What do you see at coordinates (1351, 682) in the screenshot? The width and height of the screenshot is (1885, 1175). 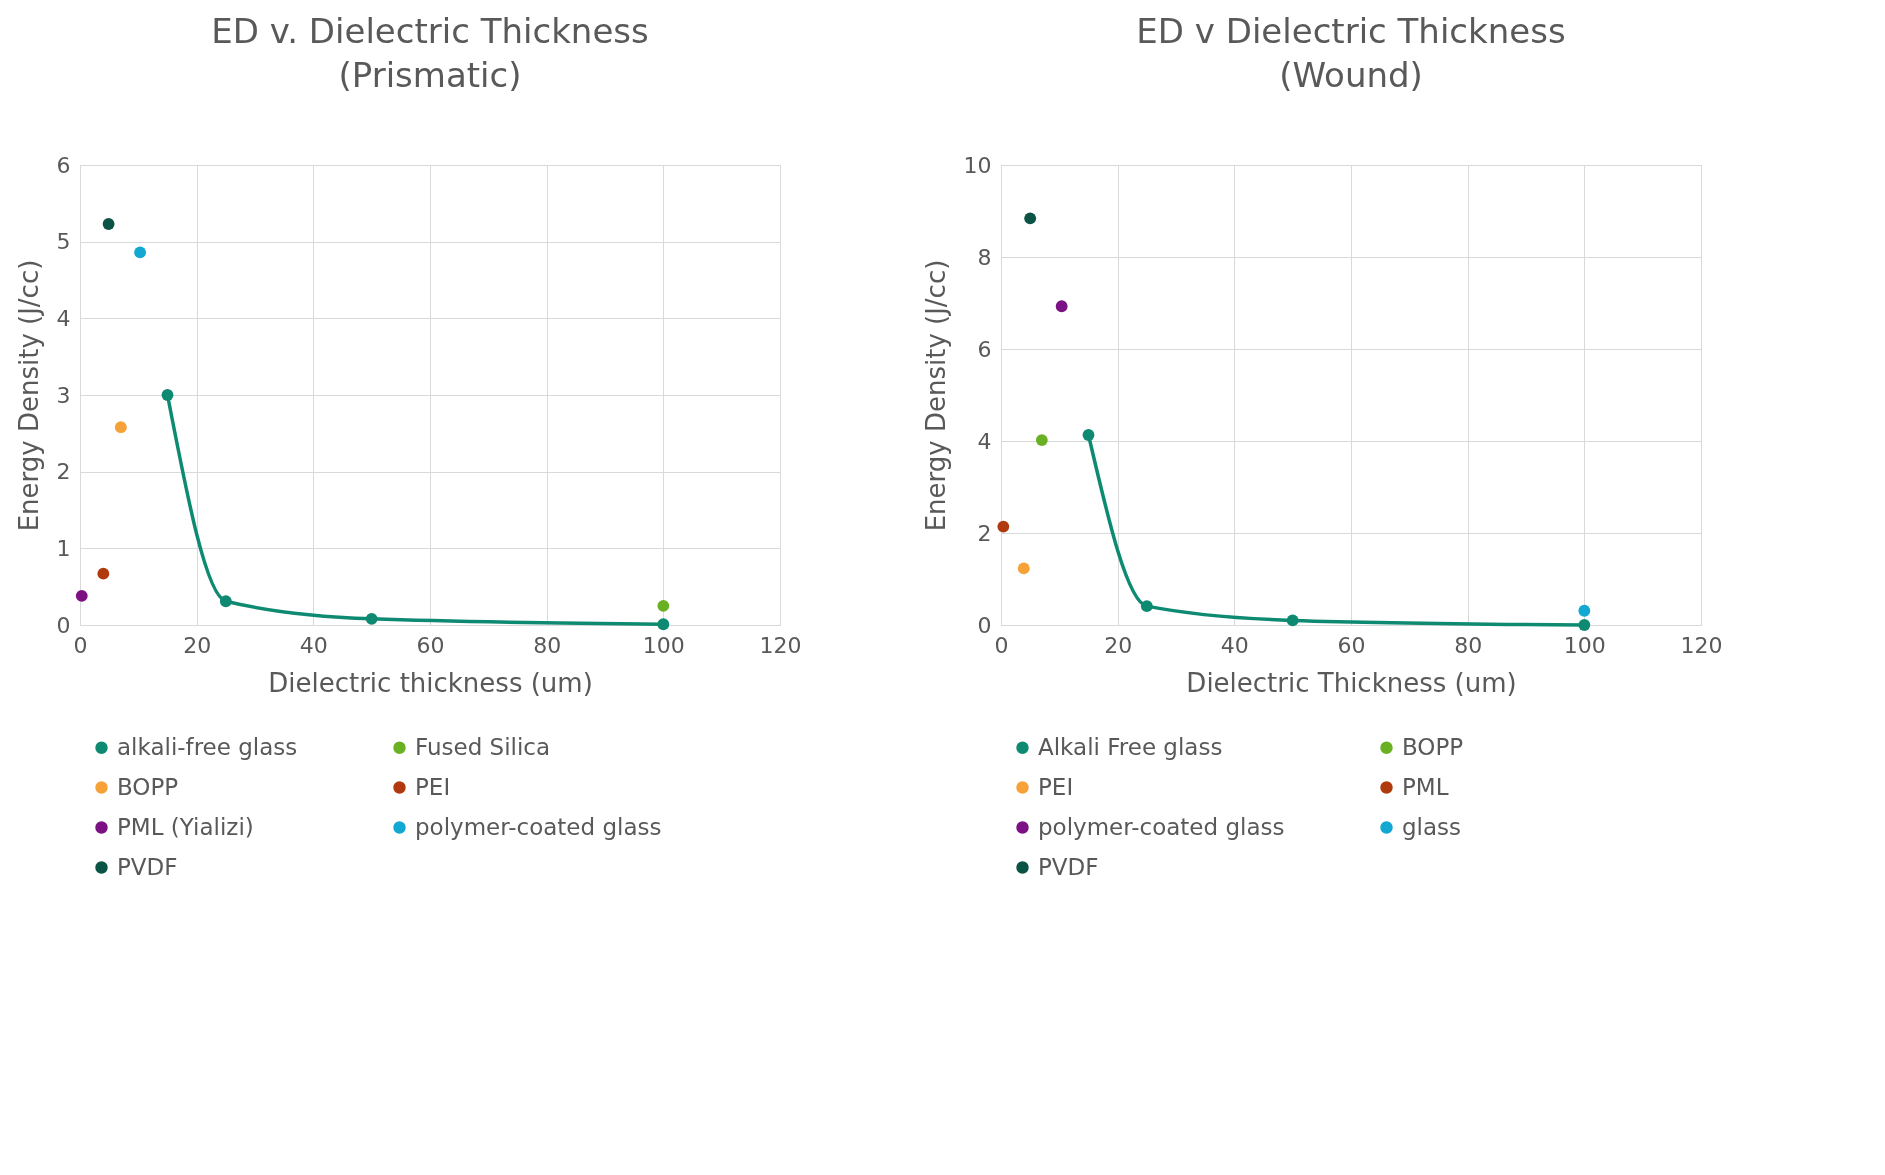 I see `x-axis-title: Dielectric Thickness (um)` at bounding box center [1351, 682].